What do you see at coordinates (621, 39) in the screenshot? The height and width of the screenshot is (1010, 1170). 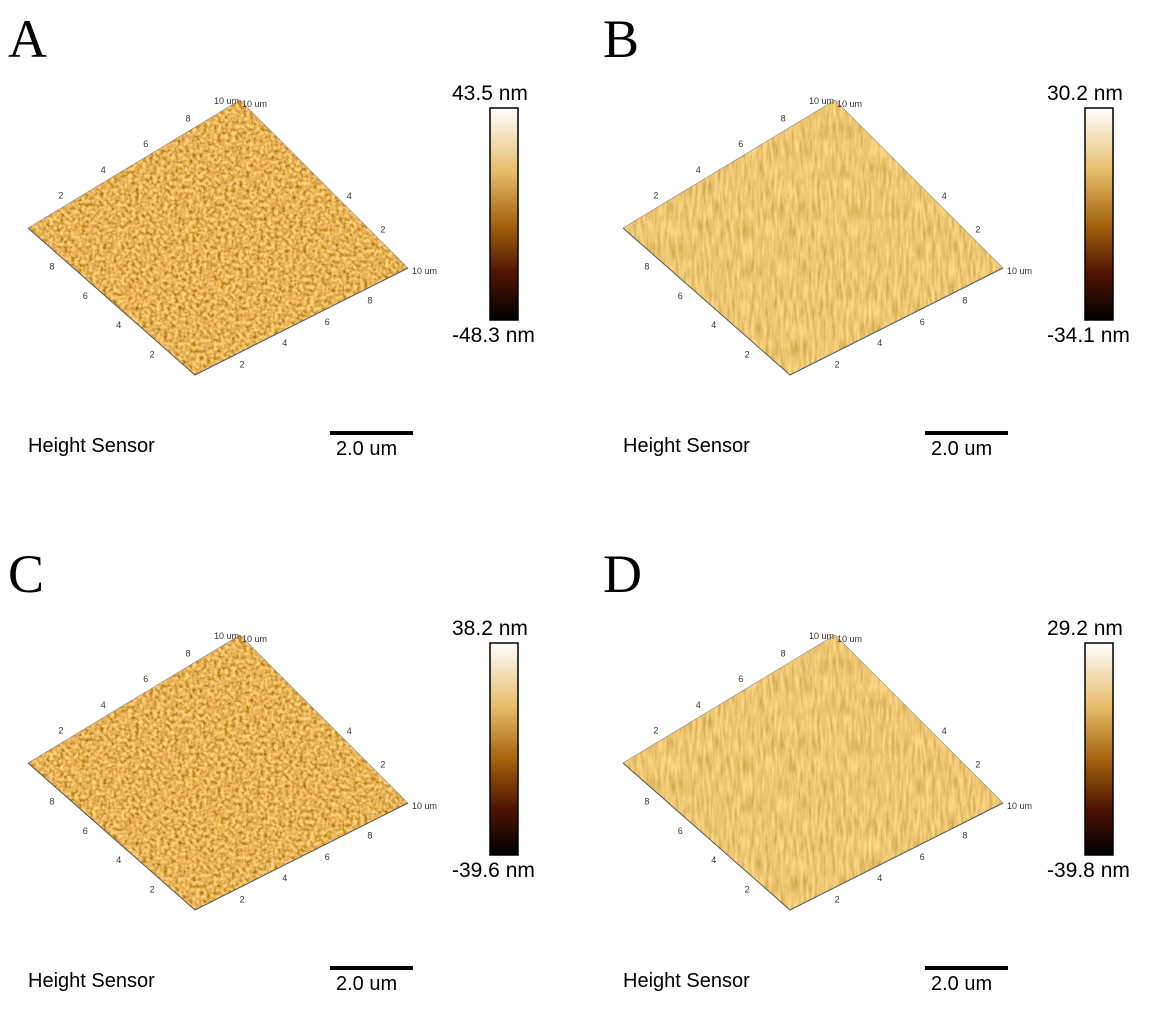 I see `panel-letter: B` at bounding box center [621, 39].